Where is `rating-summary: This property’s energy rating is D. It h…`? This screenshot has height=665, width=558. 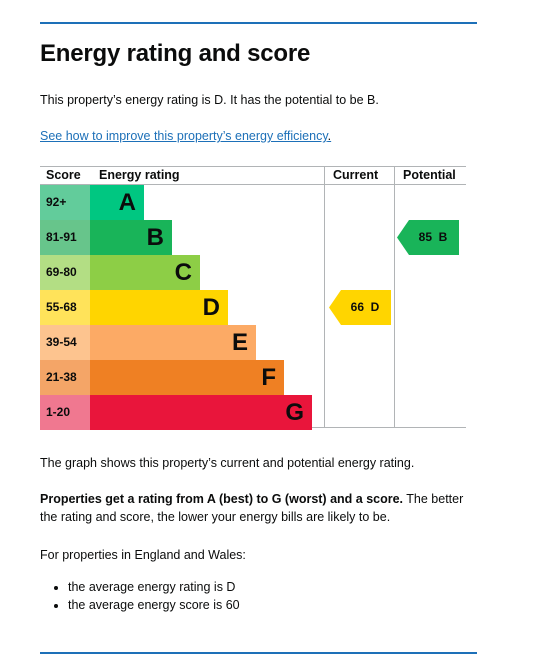
rating-summary: This property’s energy rating is D. It h… is located at coordinates (209, 100).